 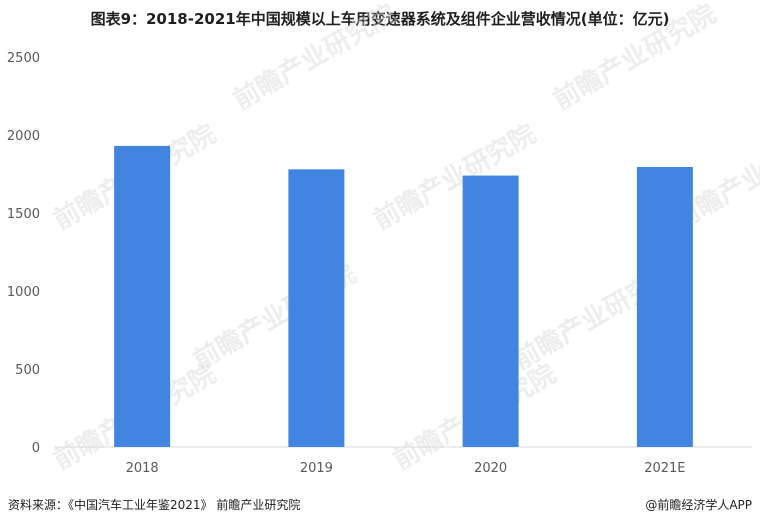 What do you see at coordinates (316, 308) in the screenshot?
I see `bar-2019` at bounding box center [316, 308].